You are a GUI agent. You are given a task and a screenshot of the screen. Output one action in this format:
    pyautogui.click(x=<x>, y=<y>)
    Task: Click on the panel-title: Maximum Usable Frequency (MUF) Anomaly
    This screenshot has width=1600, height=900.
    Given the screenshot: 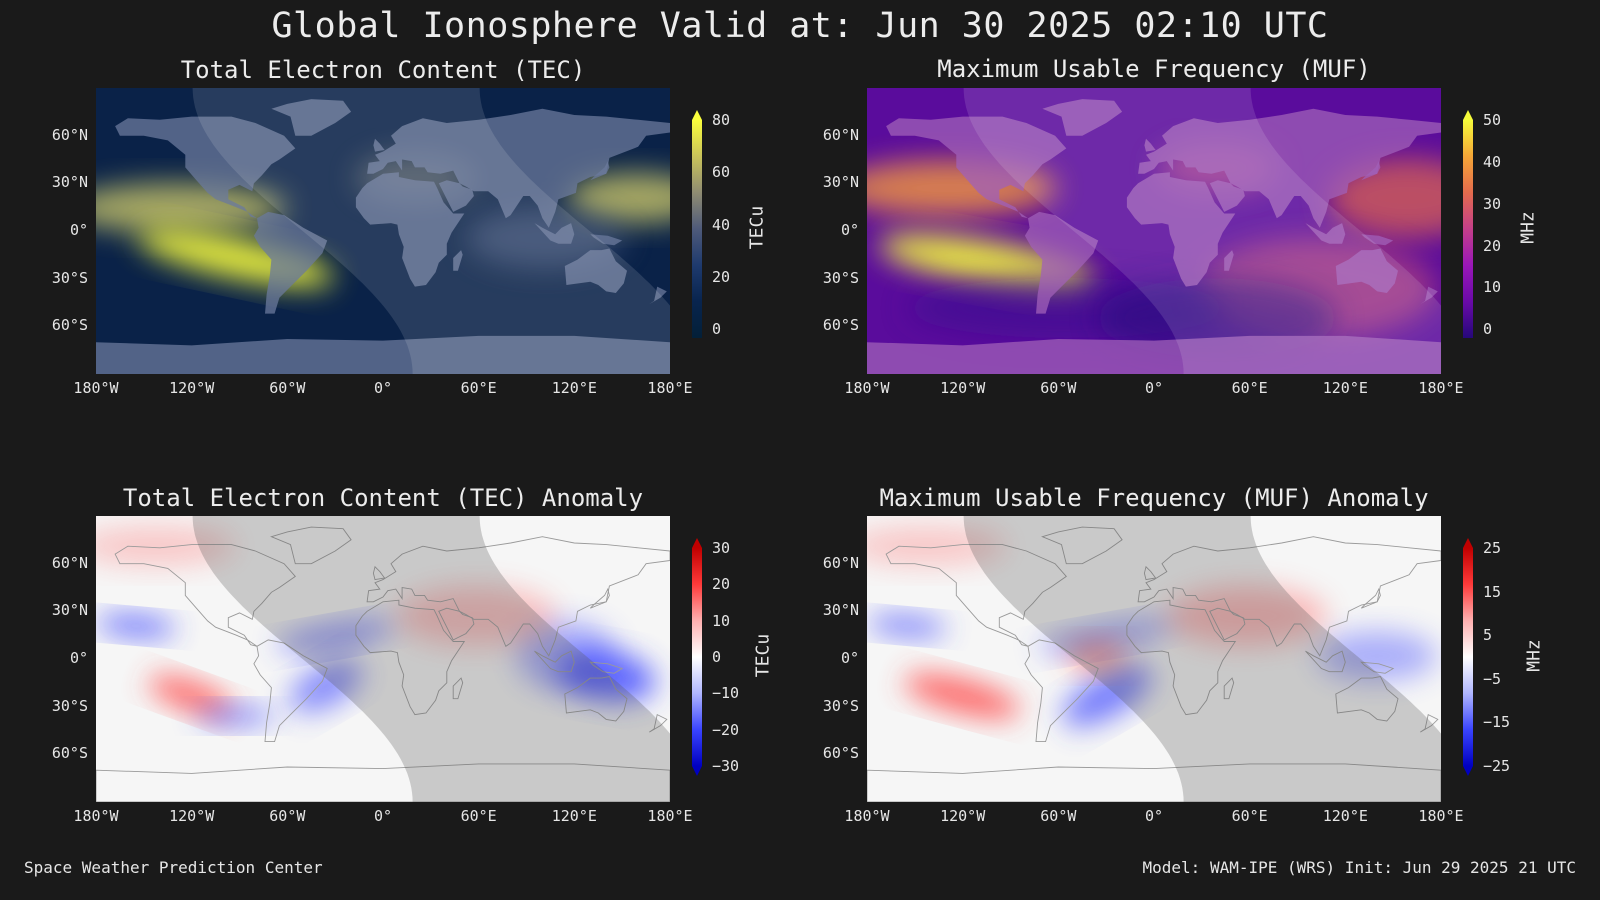 What is the action you would take?
    pyautogui.click(x=1154, y=498)
    